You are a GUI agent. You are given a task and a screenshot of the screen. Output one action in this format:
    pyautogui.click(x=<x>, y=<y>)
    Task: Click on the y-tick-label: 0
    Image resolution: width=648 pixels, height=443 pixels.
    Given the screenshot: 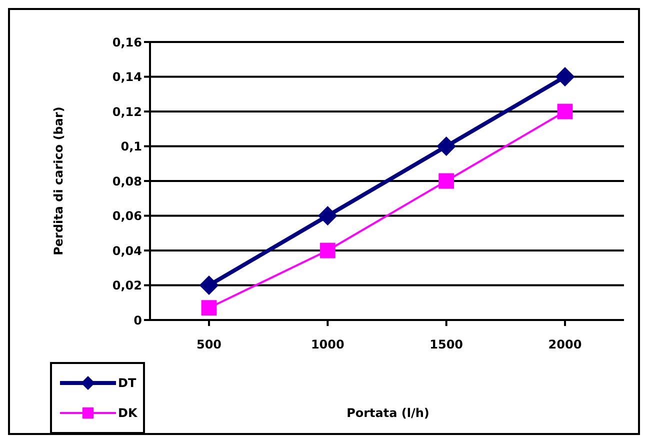 What is the action you would take?
    pyautogui.click(x=138, y=320)
    